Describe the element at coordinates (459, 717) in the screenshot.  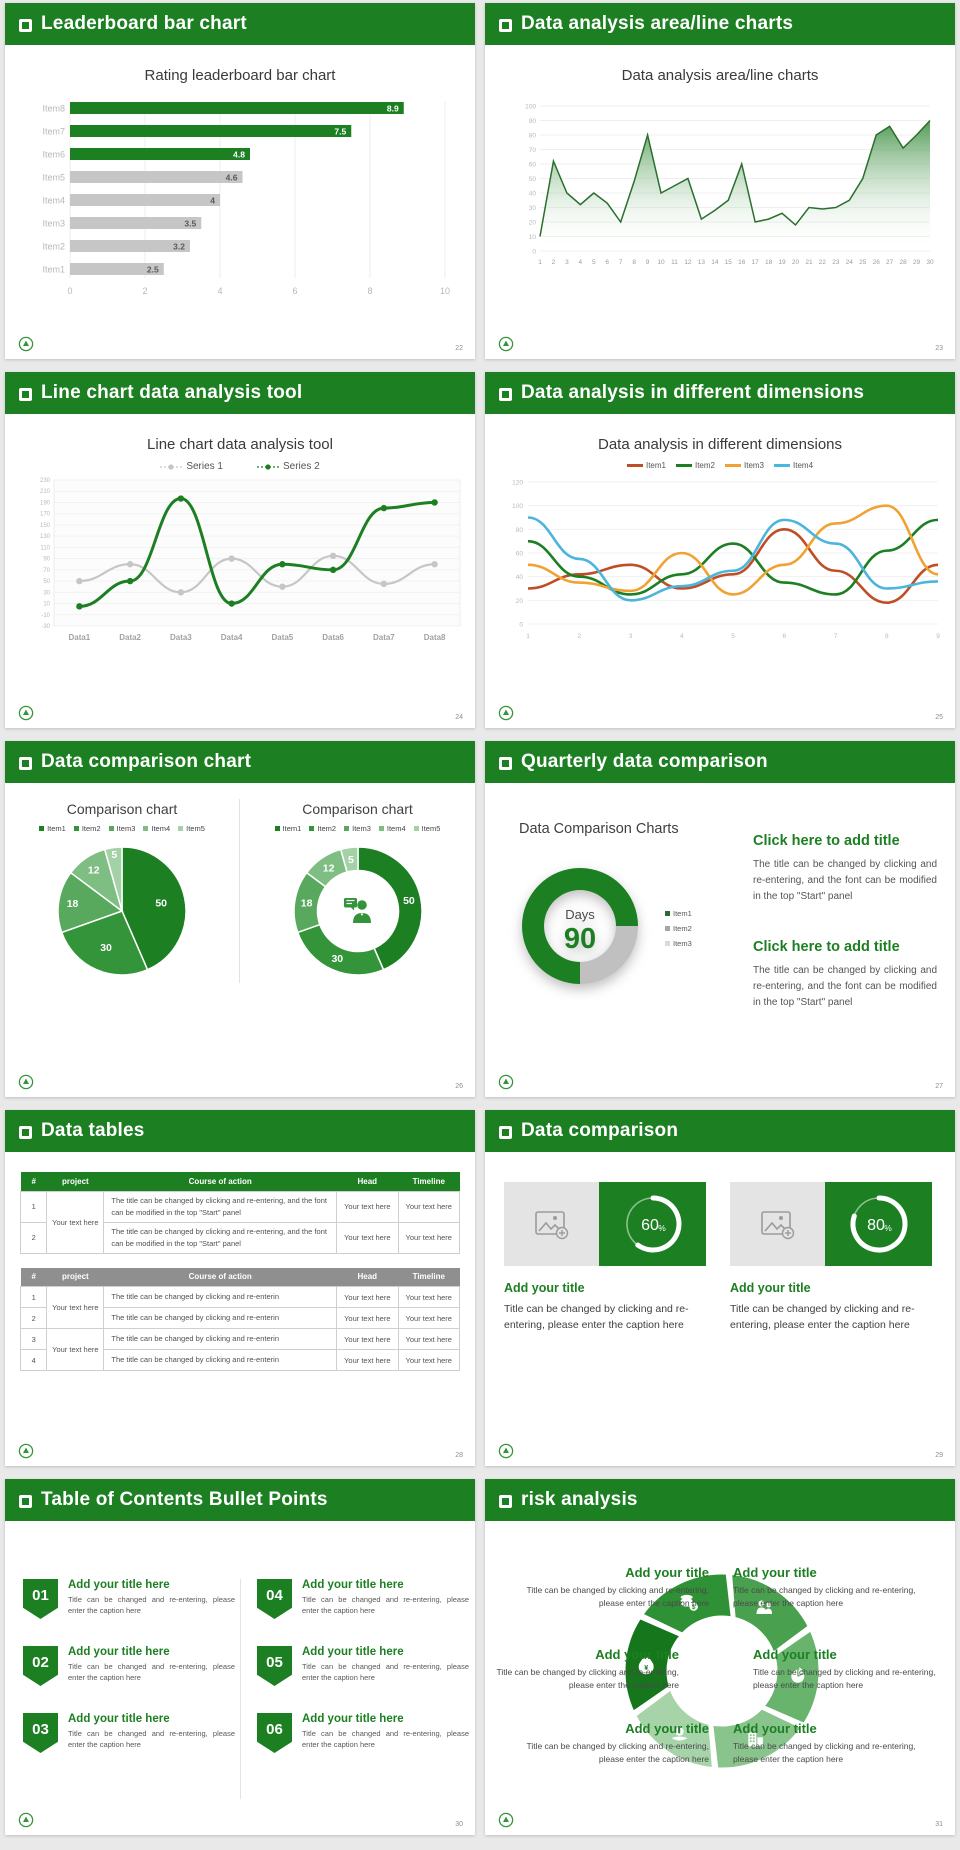
I see `page-number: 24` at that location.